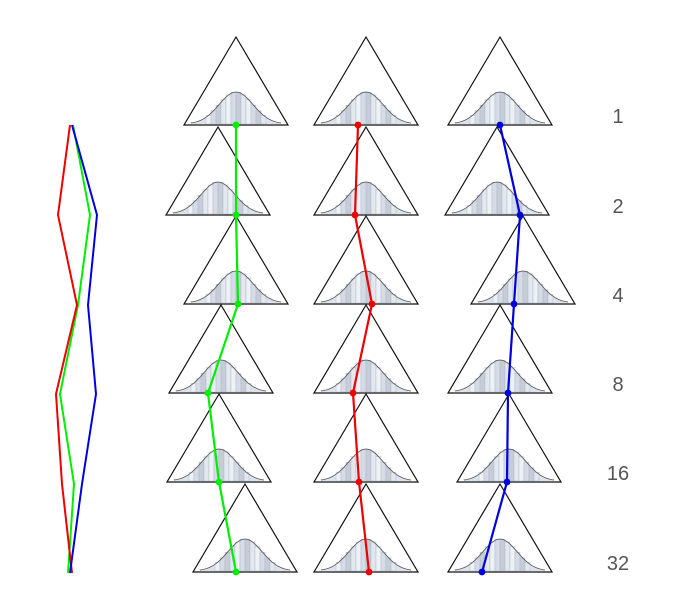  I want to click on row-label: 4, so click(617, 296).